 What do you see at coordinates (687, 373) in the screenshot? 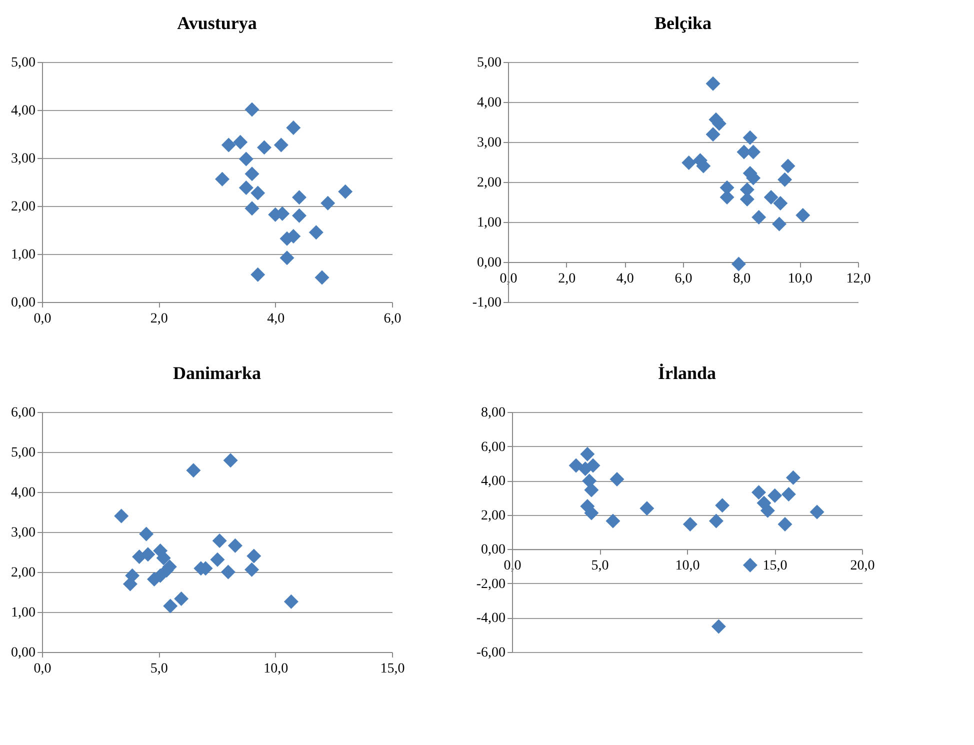
I see `chart-title: İrlanda` at bounding box center [687, 373].